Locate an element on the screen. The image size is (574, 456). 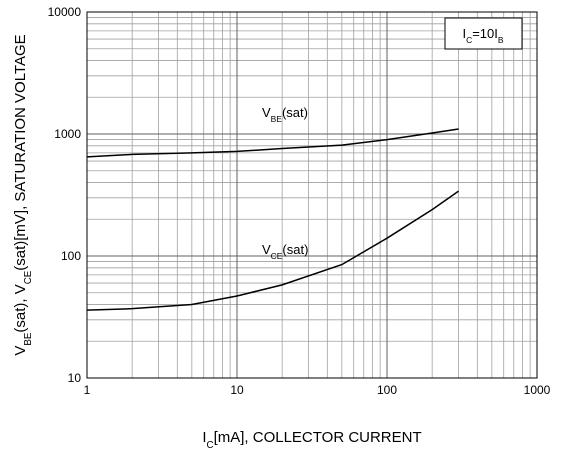
text-part: (sat)[mV], SATURATION VOLTAGE is located at coordinates (20, 152).